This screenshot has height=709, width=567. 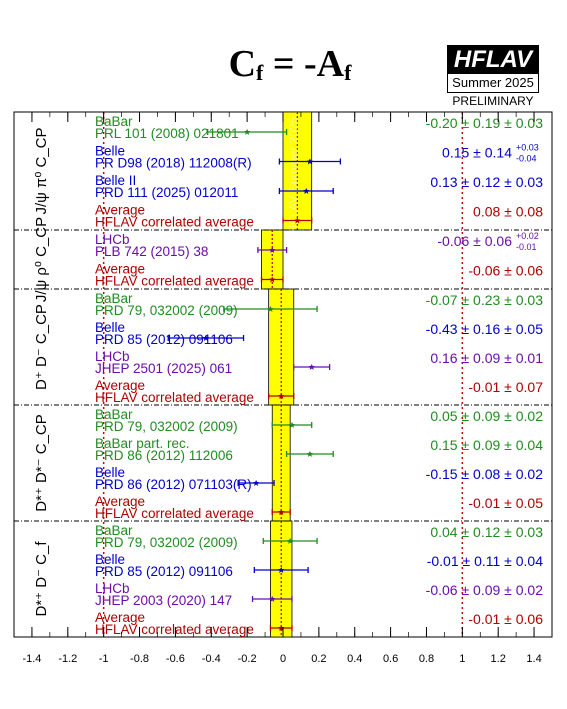 What do you see at coordinates (260, 73) in the screenshot?
I see `title-sub-f: f` at bounding box center [260, 73].